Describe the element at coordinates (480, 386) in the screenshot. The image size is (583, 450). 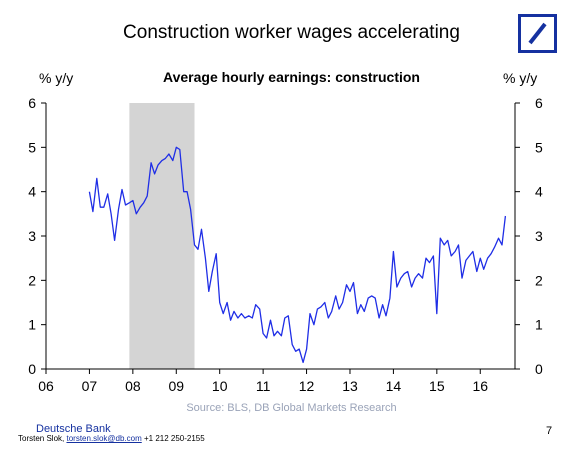
I see `x-tick-label: 16` at that location.